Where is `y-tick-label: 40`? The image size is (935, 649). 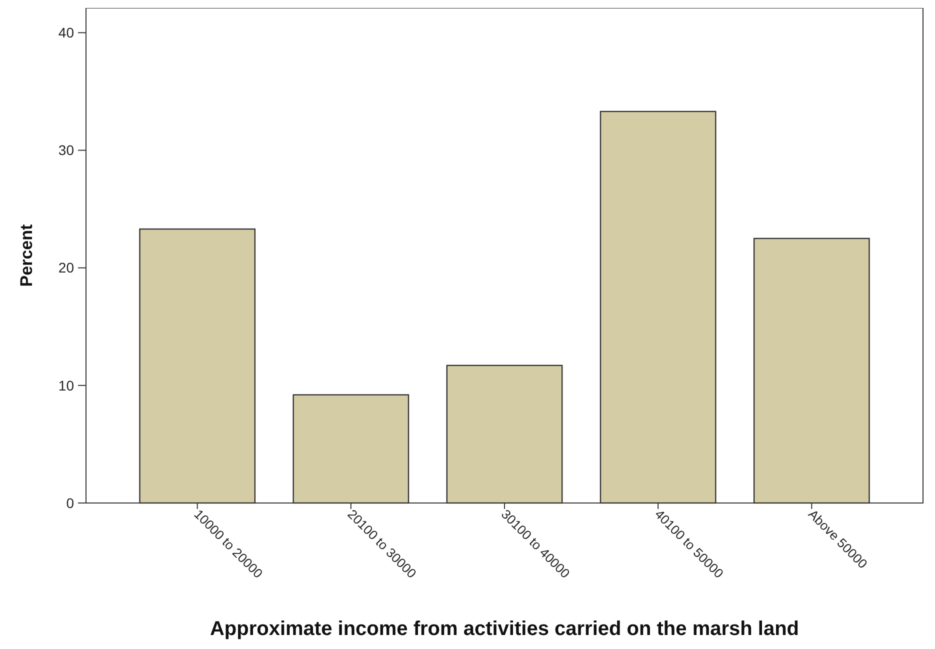 y-tick-label: 40 is located at coordinates (66, 32).